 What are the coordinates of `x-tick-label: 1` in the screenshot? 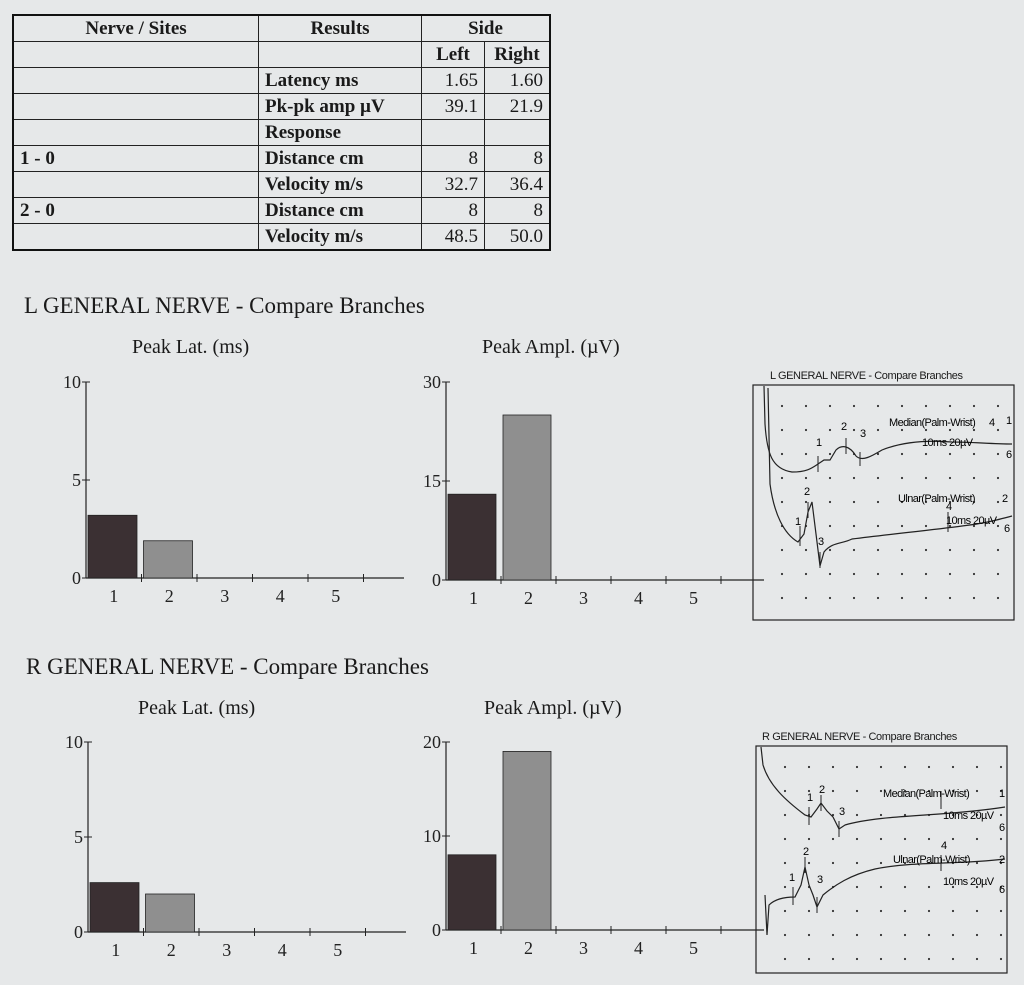 It's located at (473, 598).